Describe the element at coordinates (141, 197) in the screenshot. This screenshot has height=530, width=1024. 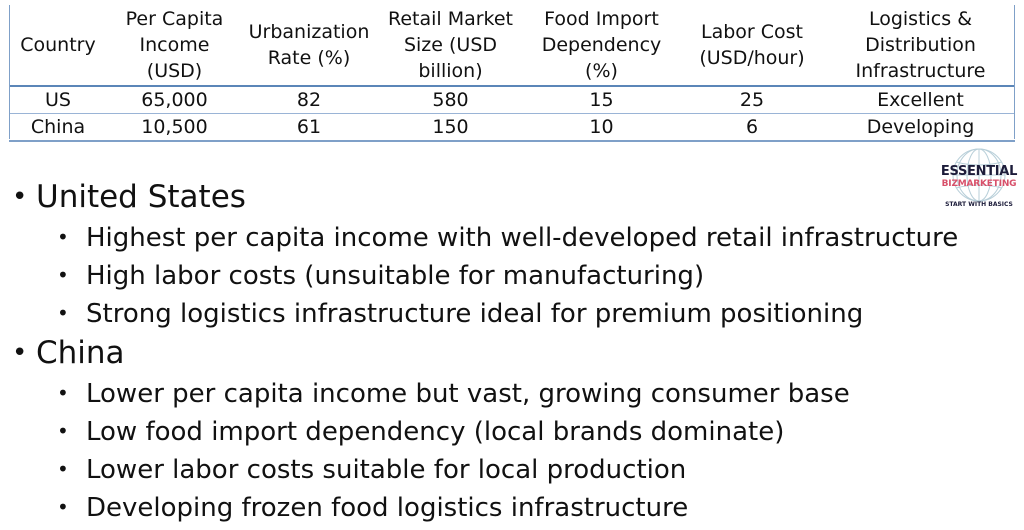
I see `bullet-title: United States` at that location.